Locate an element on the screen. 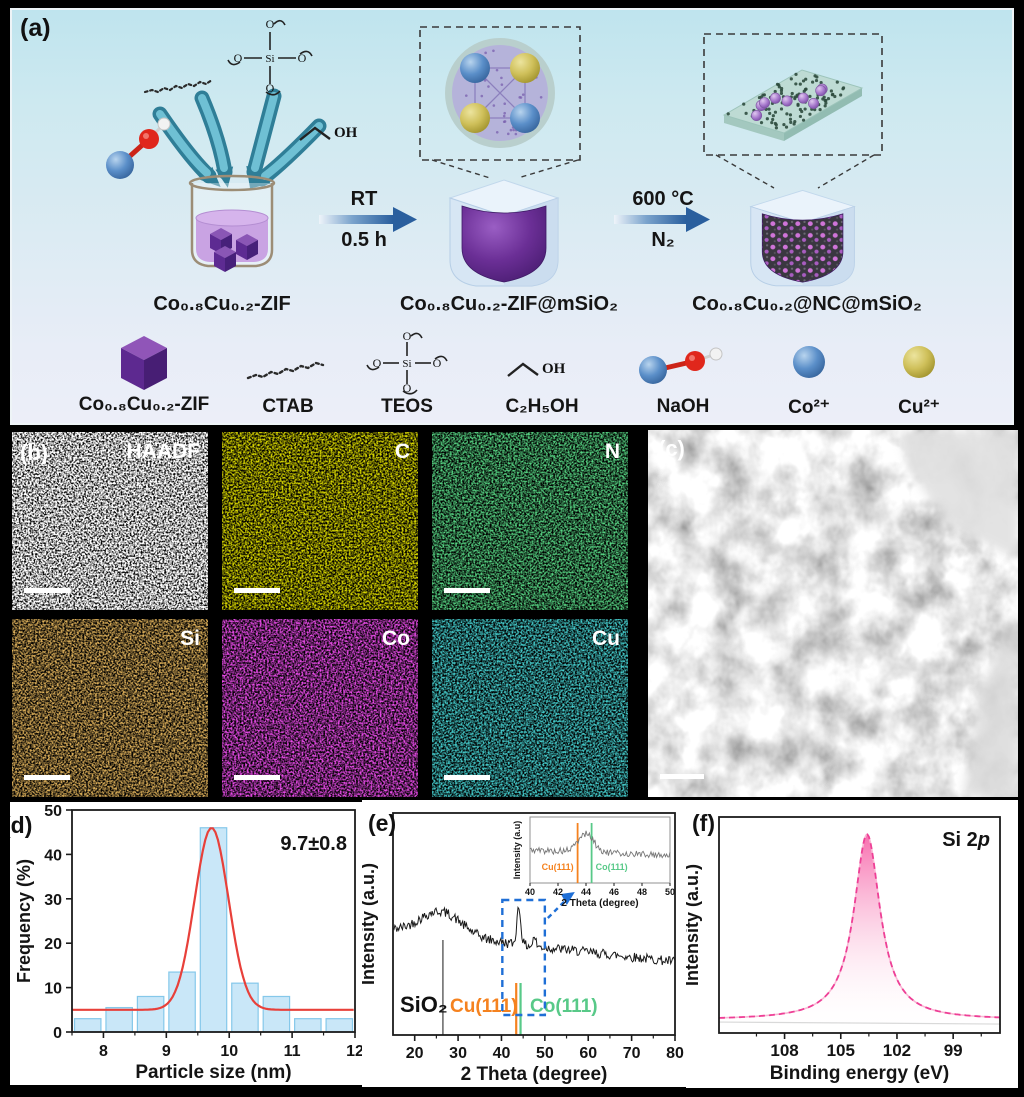 The width and height of the screenshot is (1024, 1097). panel-d-tag: (d) is located at coordinates (21, 825).